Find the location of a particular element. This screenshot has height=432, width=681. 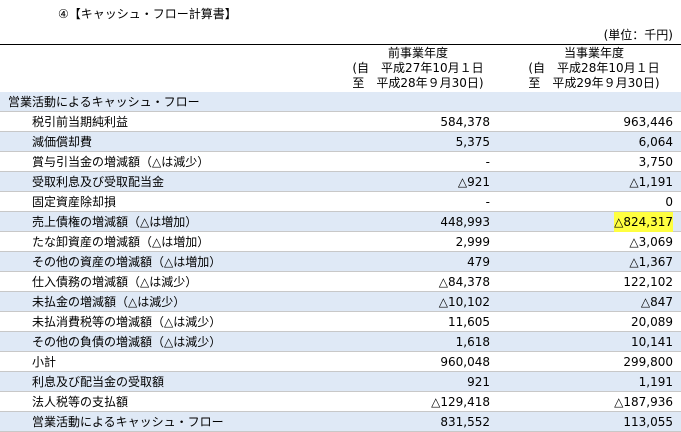

table-row: たな卸資産の増減額（△は増加） 2,999 △3,069 is located at coordinates (340, 242).